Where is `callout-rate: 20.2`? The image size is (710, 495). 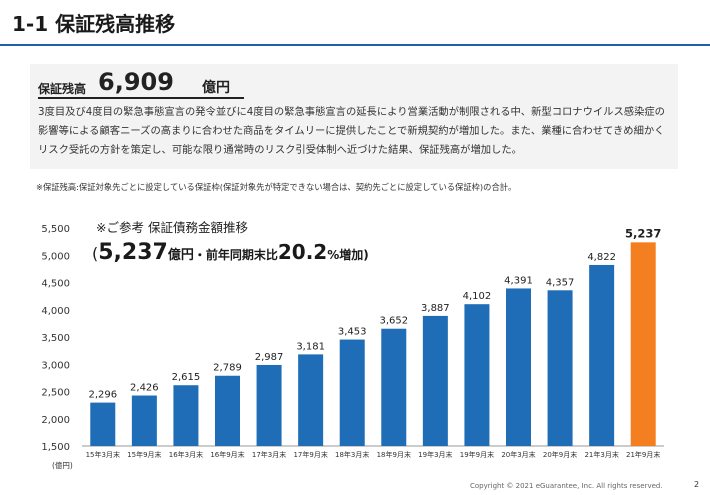 callout-rate: 20.2 is located at coordinates (302, 252).